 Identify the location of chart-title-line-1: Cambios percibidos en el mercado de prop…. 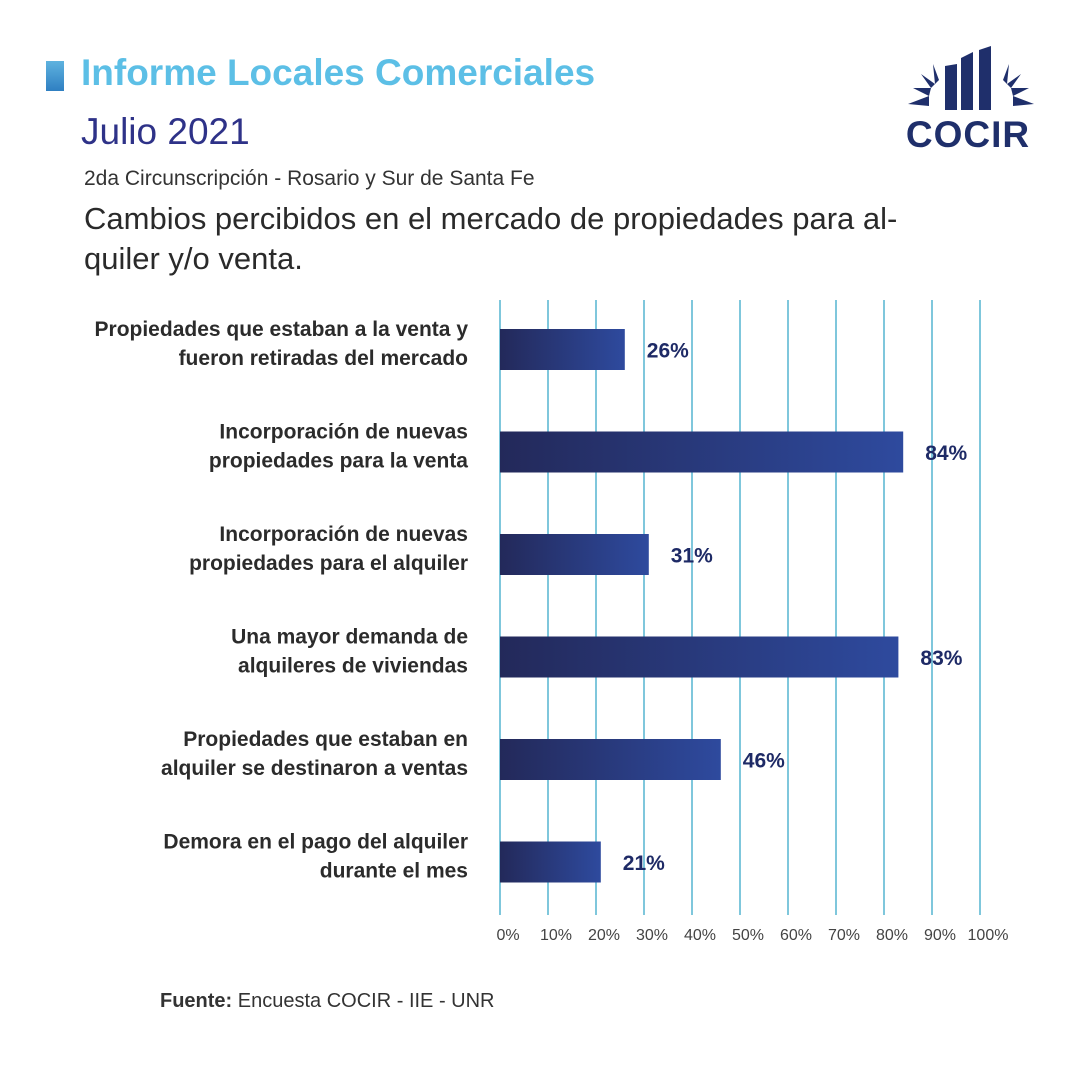
(491, 218).